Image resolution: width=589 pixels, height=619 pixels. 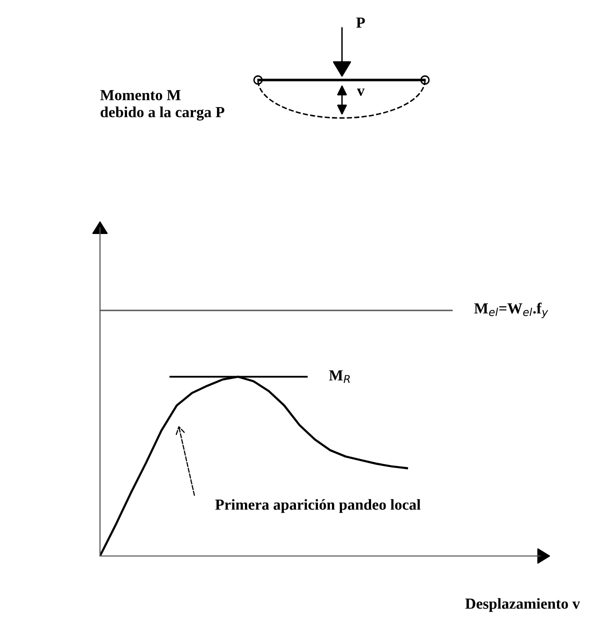 I want to click on text: v, so click(x=361, y=92).